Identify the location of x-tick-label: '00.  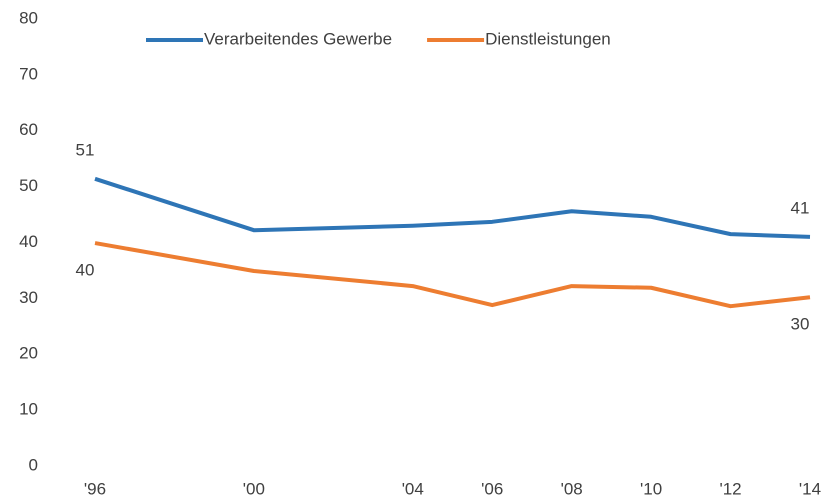
(254, 488).